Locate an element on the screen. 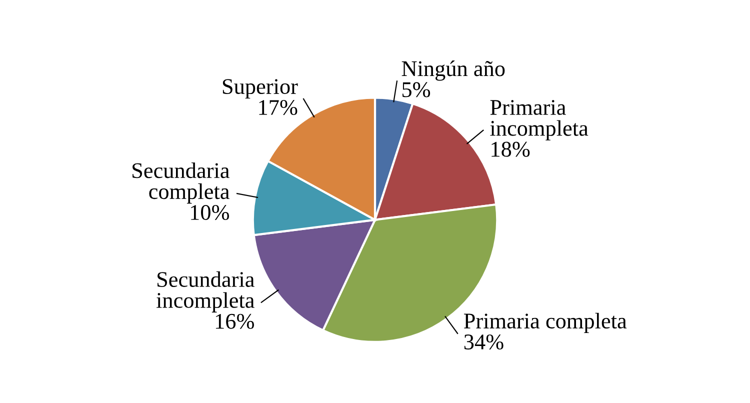 The image size is (750, 403). data-label: 10% is located at coordinates (210, 212).